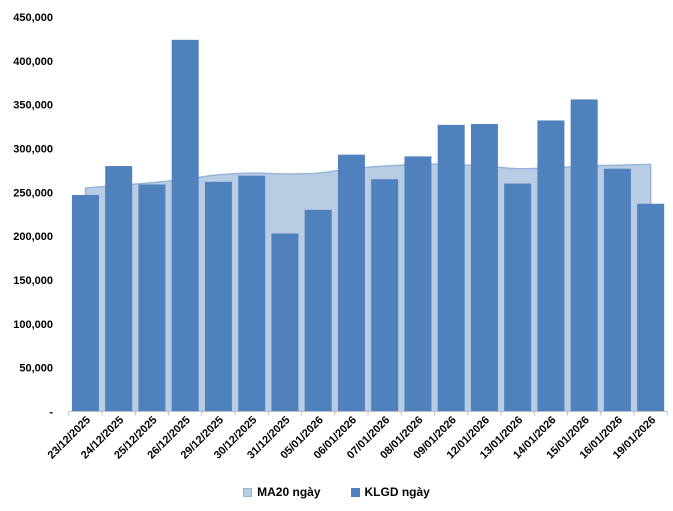 This screenshot has height=511, width=673. I want to click on y-axis-tick-label: -, so click(51, 413).